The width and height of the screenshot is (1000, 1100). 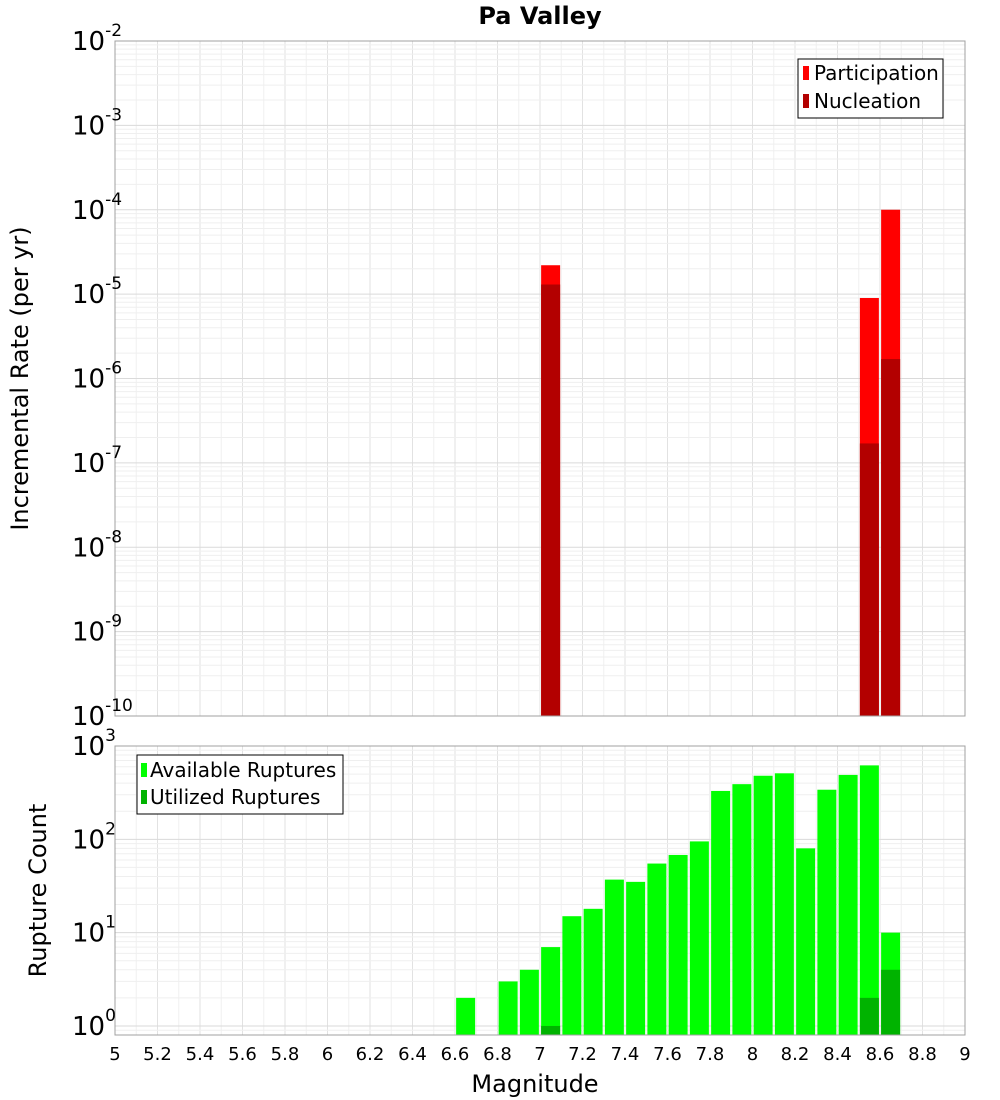 What do you see at coordinates (94, 884) in the screenshot?
I see `count-y-ticks: 10⁰ 10¹ 10² 10³` at bounding box center [94, 884].